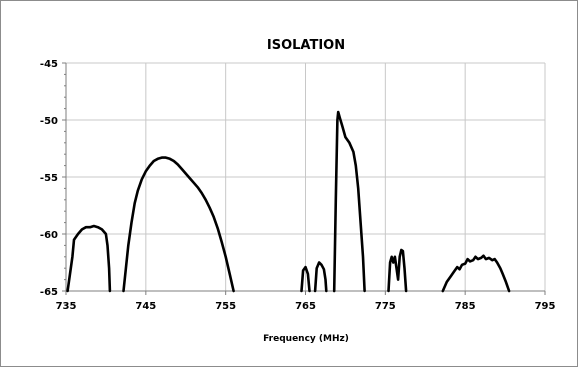  Describe the element at coordinates (145, 306) in the screenshot. I see `x-tick-label: 745` at that location.